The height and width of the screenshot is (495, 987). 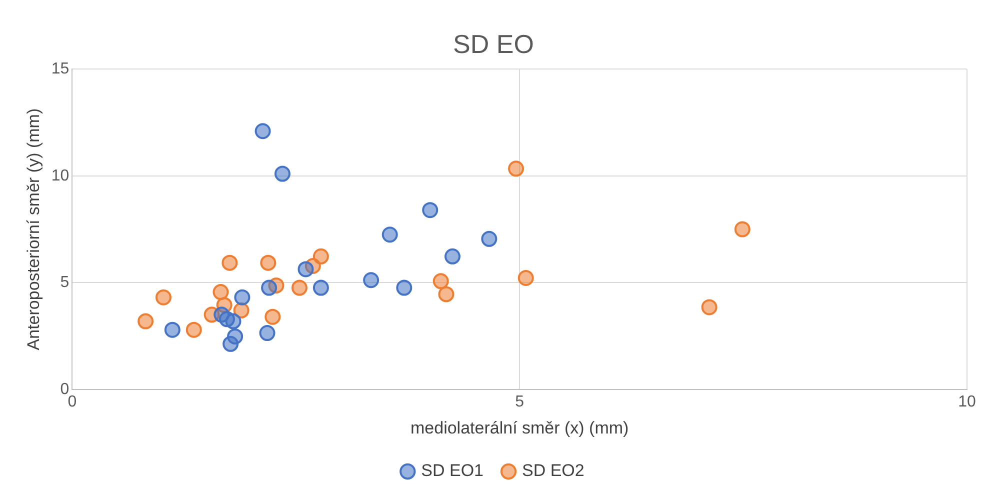 I want to click on y-tick-label: 15, so click(x=60, y=69).